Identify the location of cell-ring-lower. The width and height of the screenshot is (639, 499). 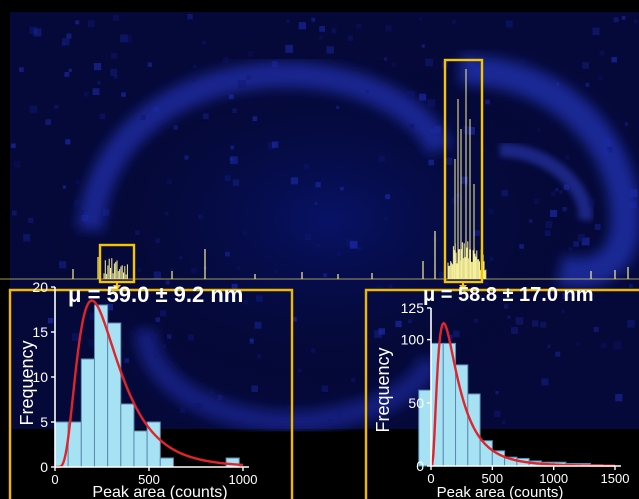
(287, 380).